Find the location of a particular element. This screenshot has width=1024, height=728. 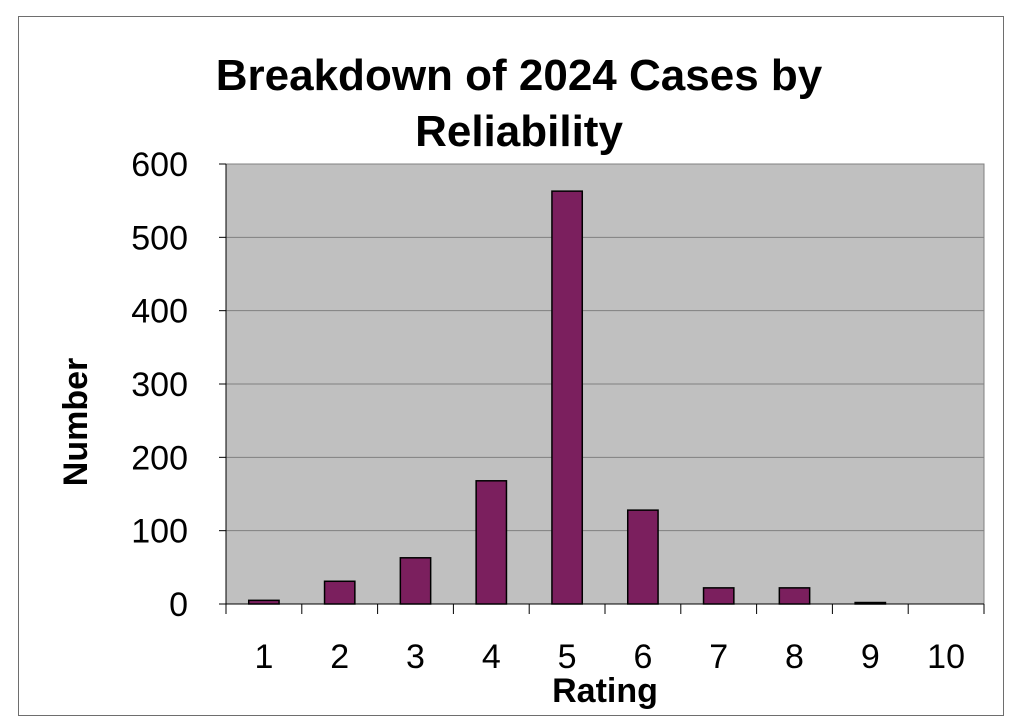

chart-title-line-1: Breakdown of 2024 Cases by is located at coordinates (519, 75).